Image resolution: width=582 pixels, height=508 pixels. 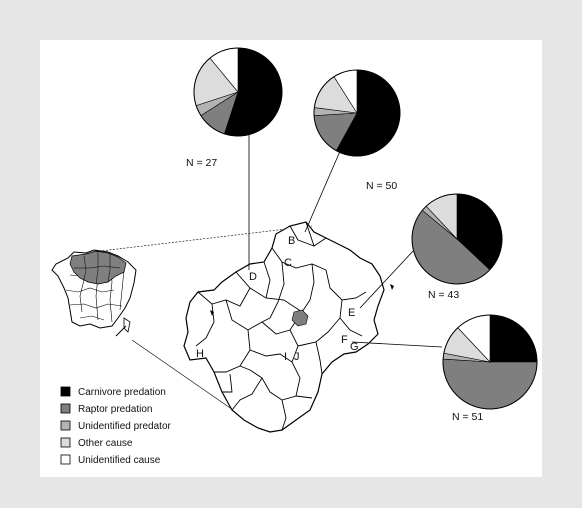 What do you see at coordinates (200, 354) in the screenshot?
I see `site-label-h: H` at bounding box center [200, 354].